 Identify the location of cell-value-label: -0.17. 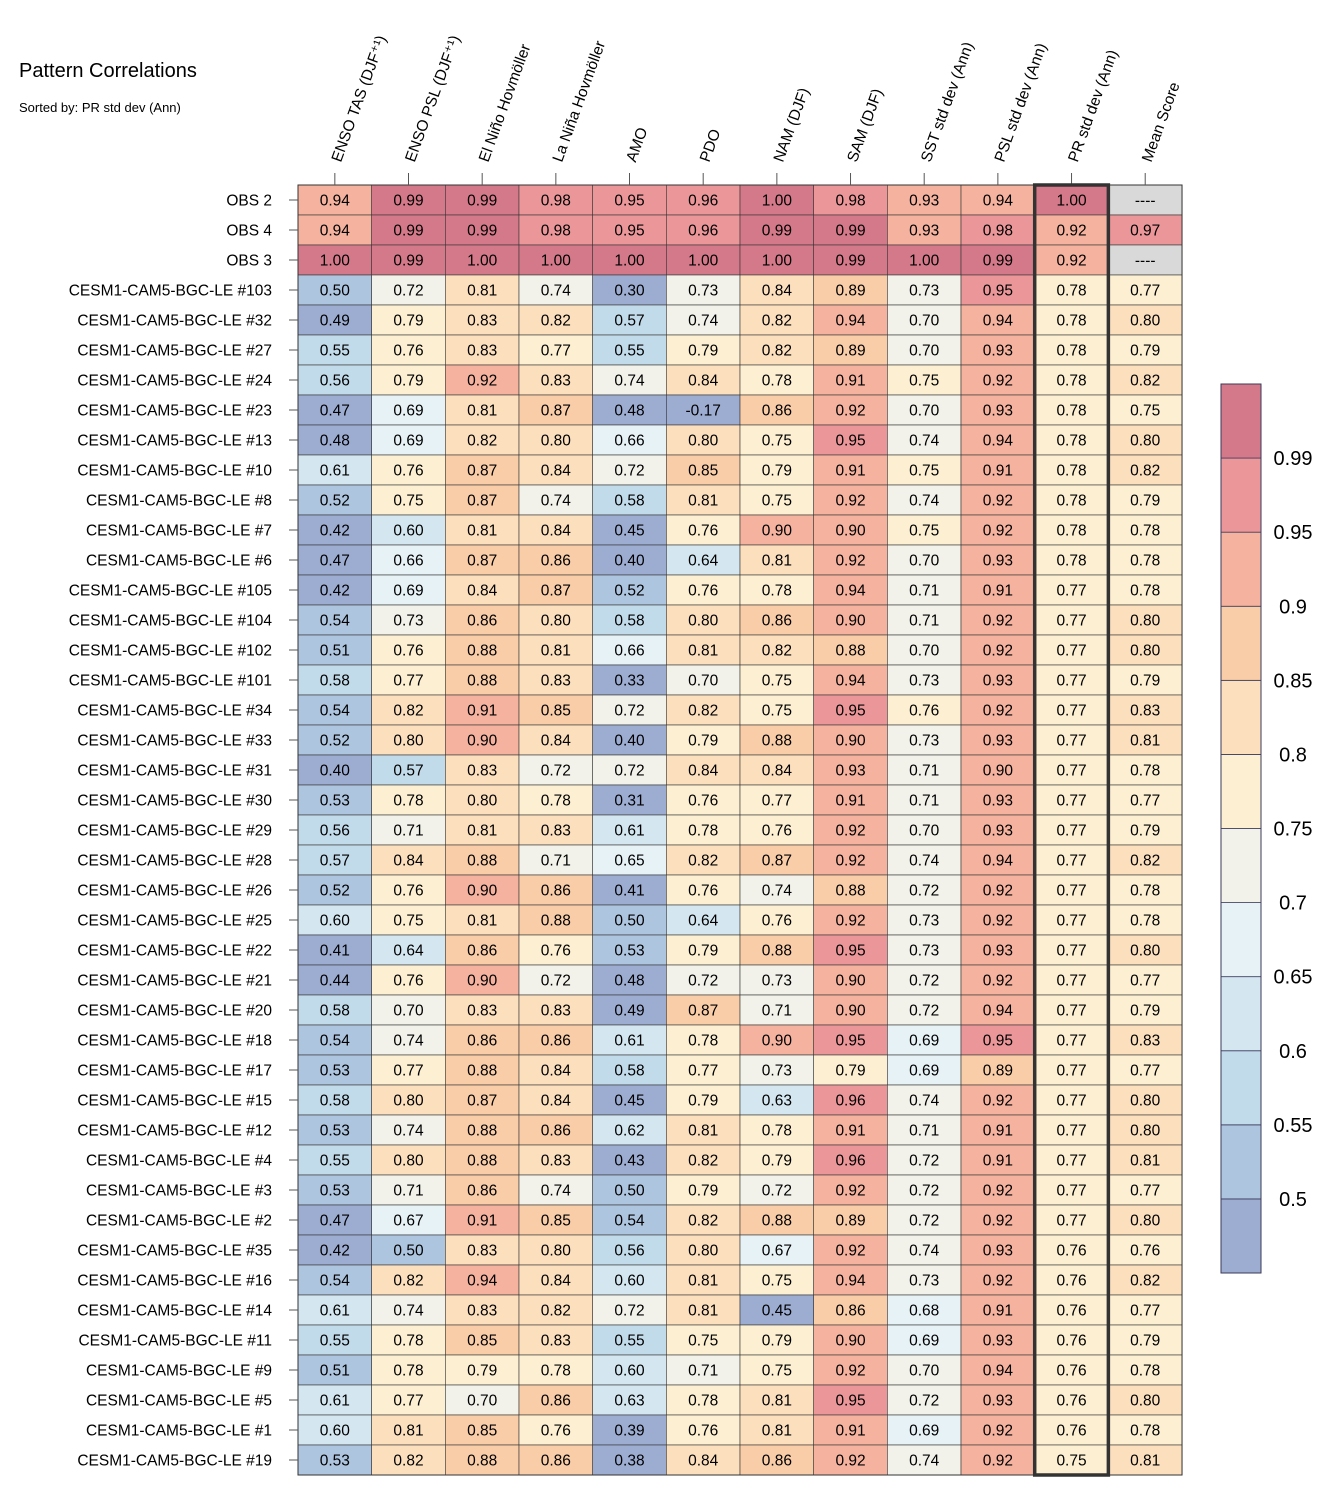
(703, 411).